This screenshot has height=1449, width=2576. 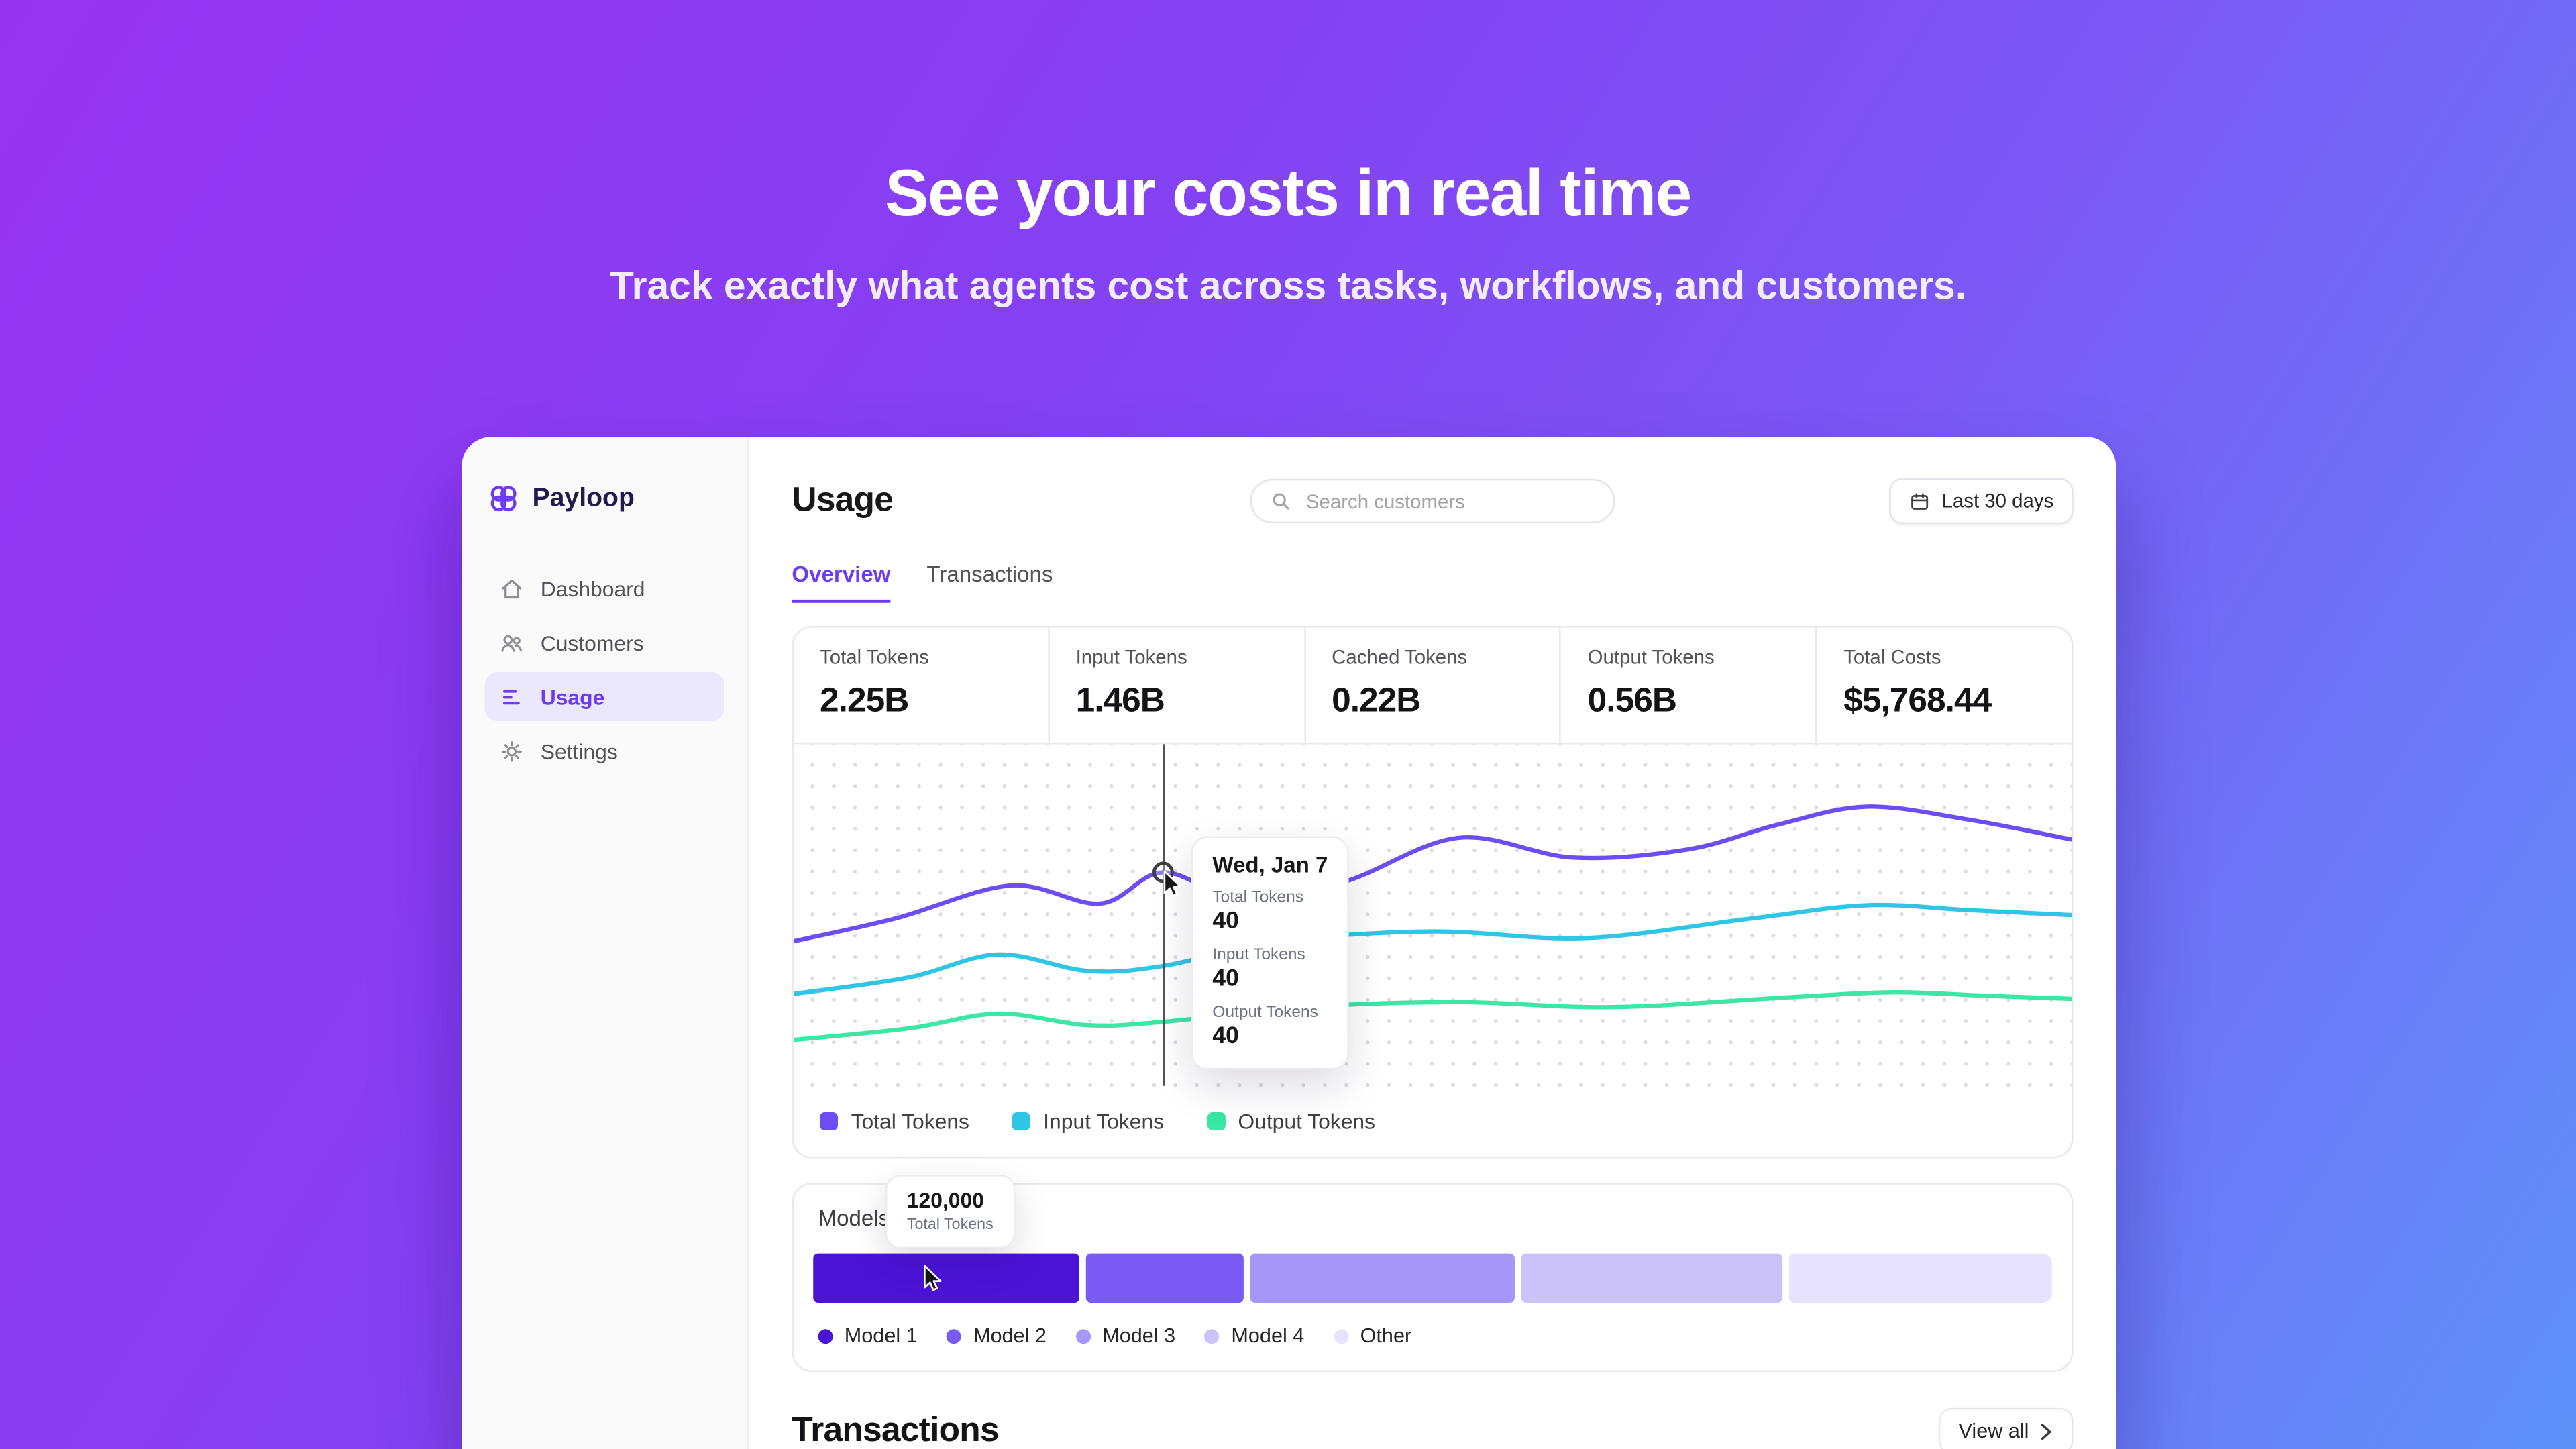 I want to click on view-all-label: View all, so click(x=1993, y=1431).